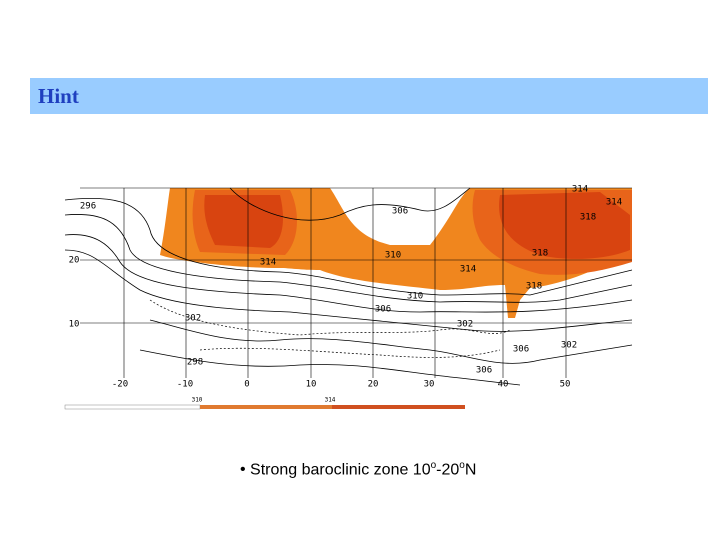 The width and height of the screenshot is (720, 540). I want to click on lon-label: 10, so click(311, 385).